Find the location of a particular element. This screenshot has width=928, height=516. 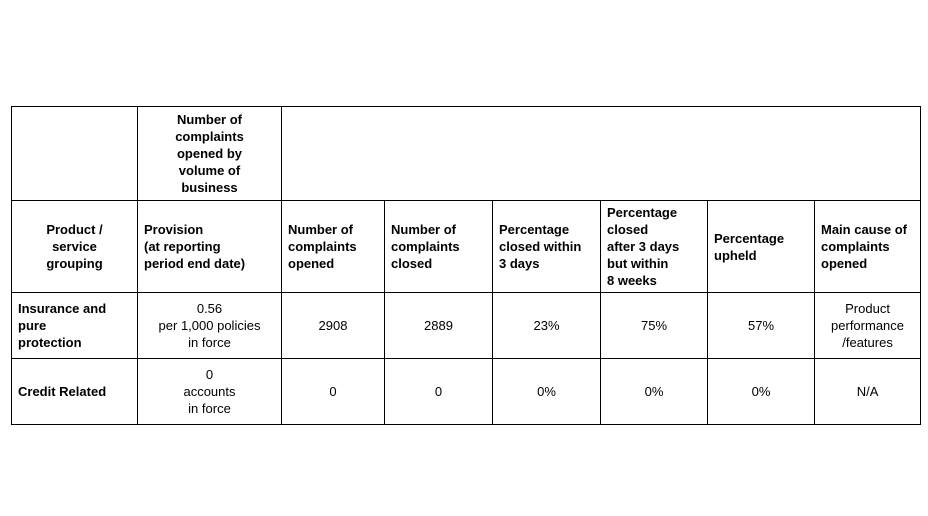

volume-row-filler is located at coordinates (601, 153).